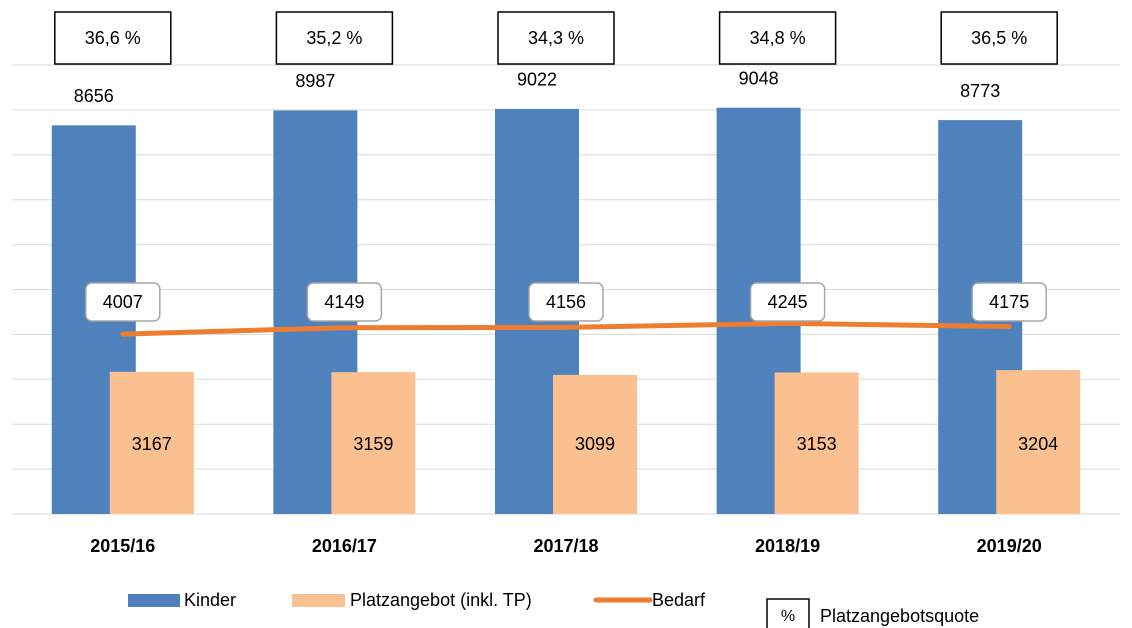  I want to click on line, so click(566, 328).